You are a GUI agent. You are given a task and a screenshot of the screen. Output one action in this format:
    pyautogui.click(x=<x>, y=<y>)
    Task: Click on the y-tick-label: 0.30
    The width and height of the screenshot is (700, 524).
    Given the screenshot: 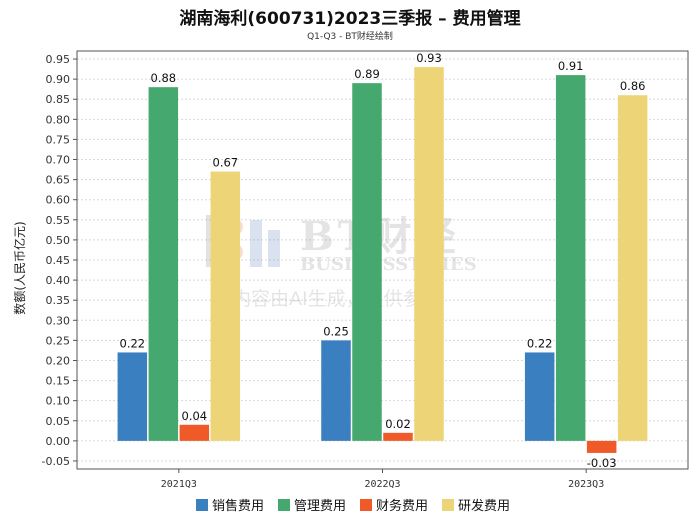 What is the action you would take?
    pyautogui.click(x=58, y=320)
    